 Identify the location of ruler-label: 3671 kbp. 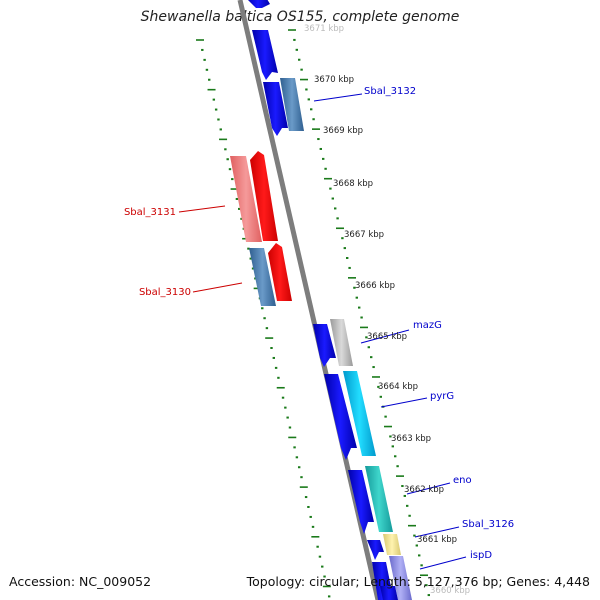
(324, 29).